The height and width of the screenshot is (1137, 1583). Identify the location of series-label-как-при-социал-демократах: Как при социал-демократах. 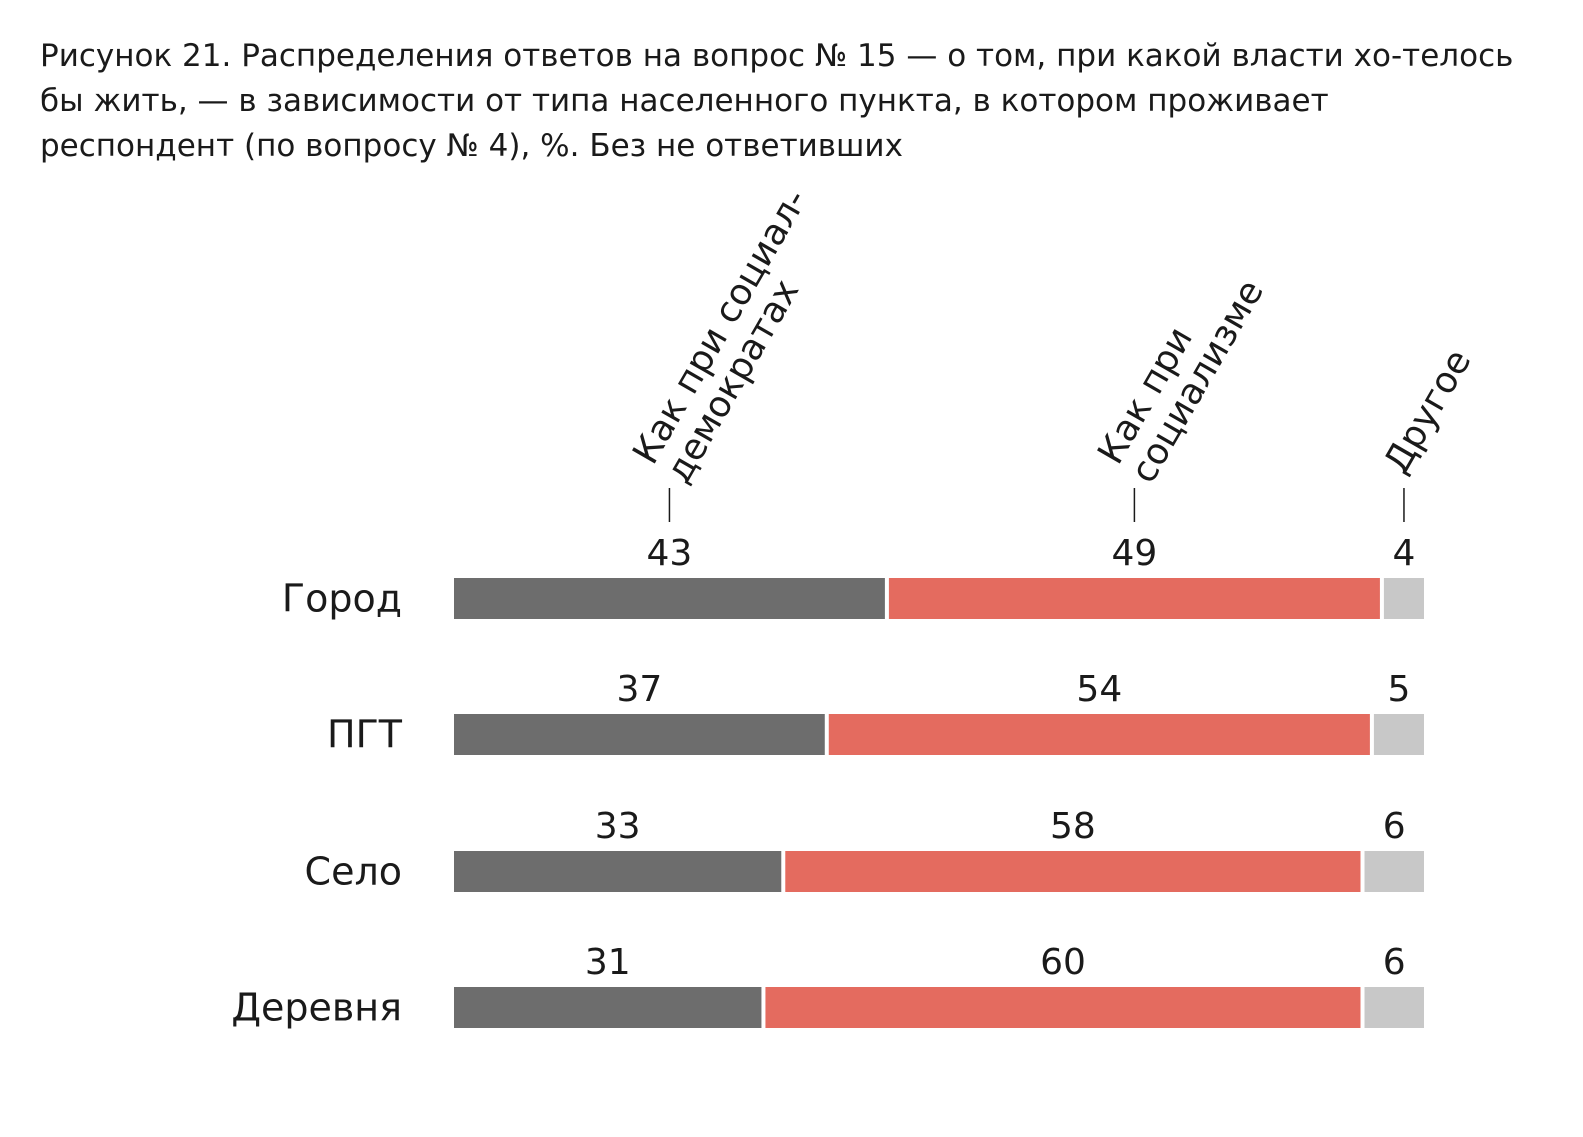
(720, 336).